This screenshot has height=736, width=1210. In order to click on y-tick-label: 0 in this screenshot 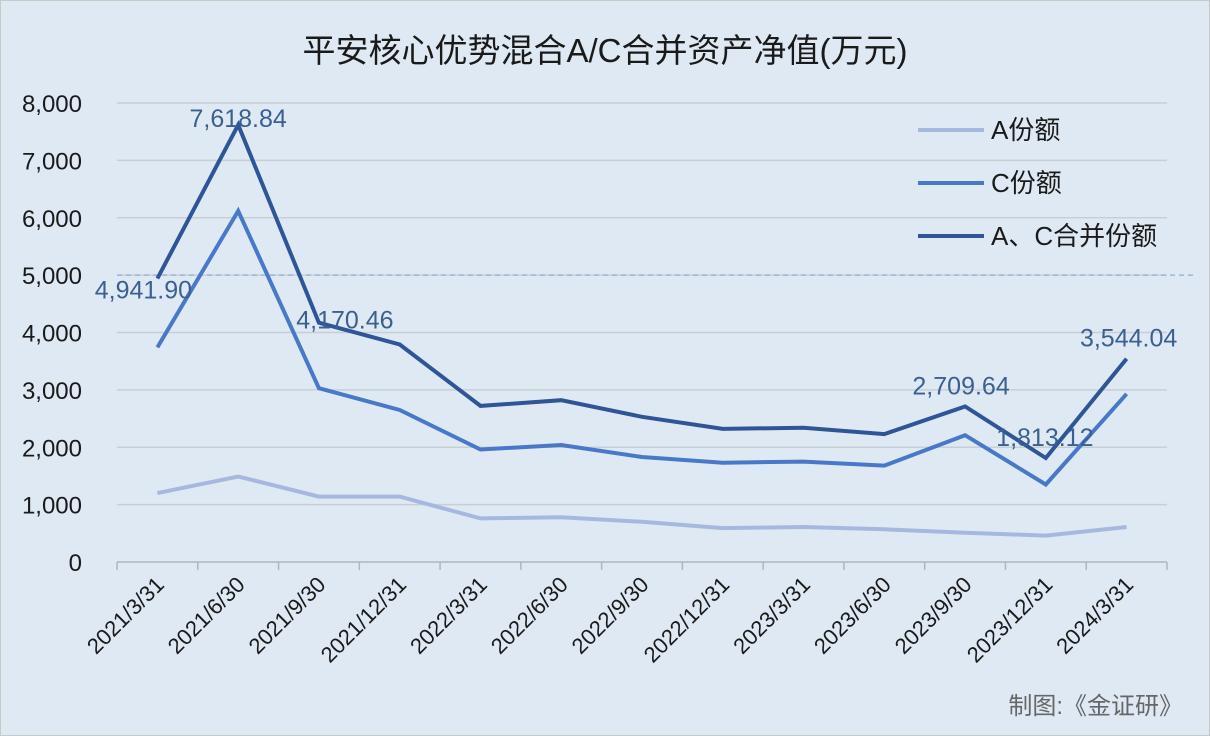, I will do `click(75, 563)`.